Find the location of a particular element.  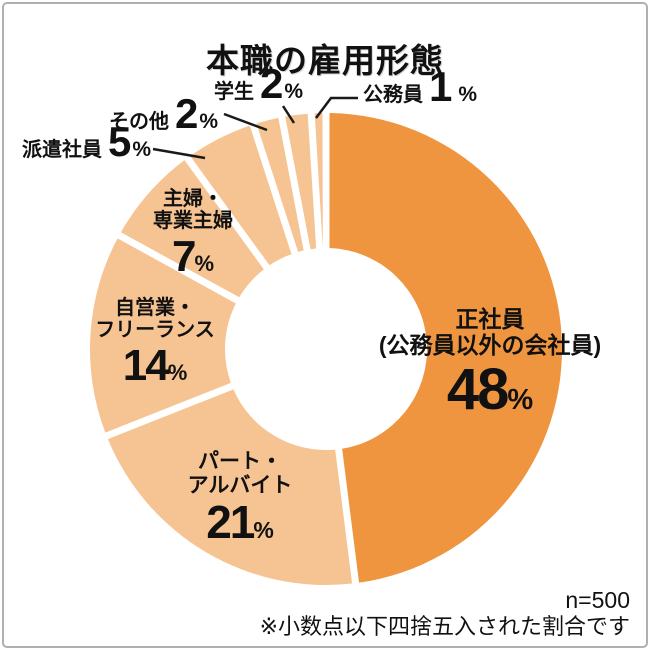

label-part-value: 21 is located at coordinates (230, 522).